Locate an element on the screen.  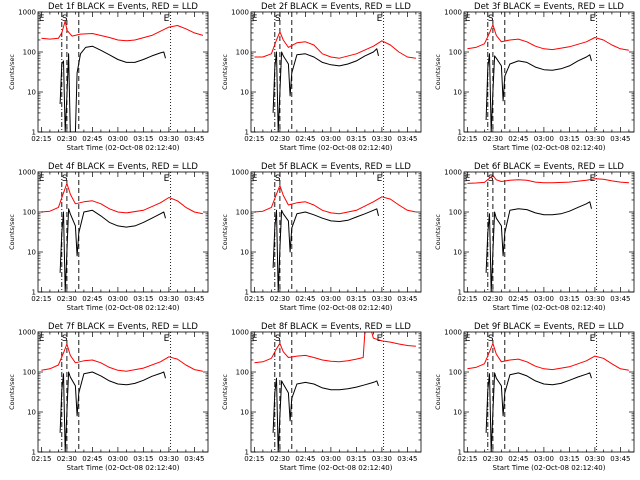
panel-title: Det 2f BLACK = Events, RED = LLD is located at coordinates (336, 7).